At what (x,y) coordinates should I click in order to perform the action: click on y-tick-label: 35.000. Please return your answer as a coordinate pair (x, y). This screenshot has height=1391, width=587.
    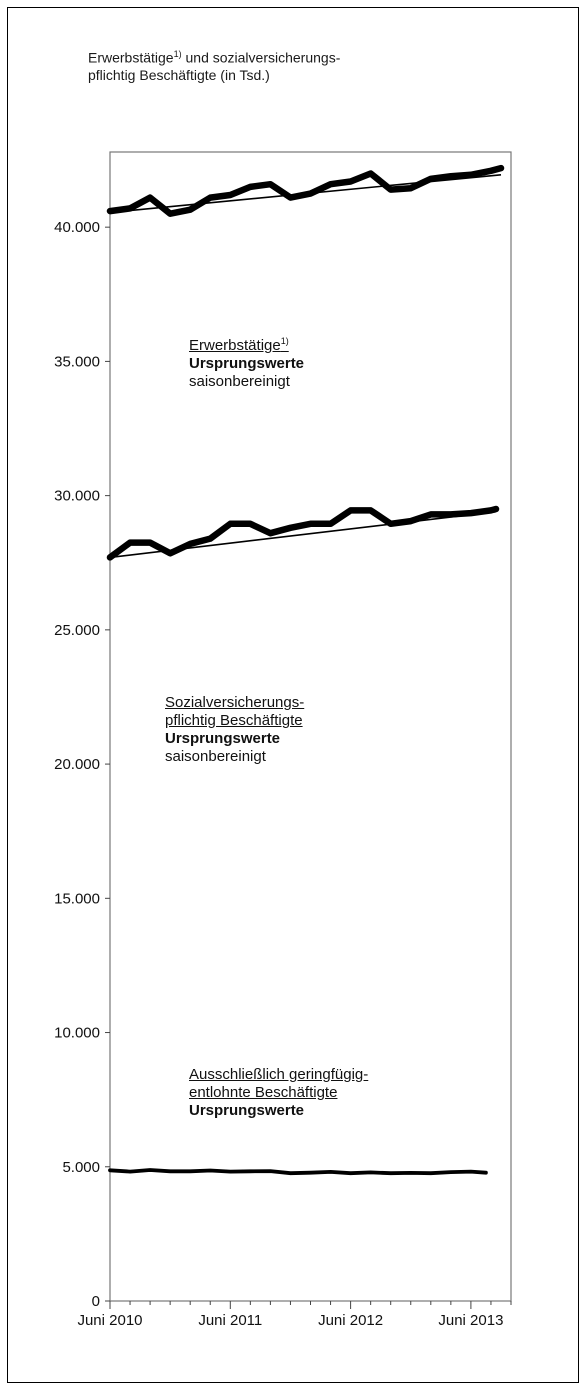
    Looking at the image, I should click on (77, 361).